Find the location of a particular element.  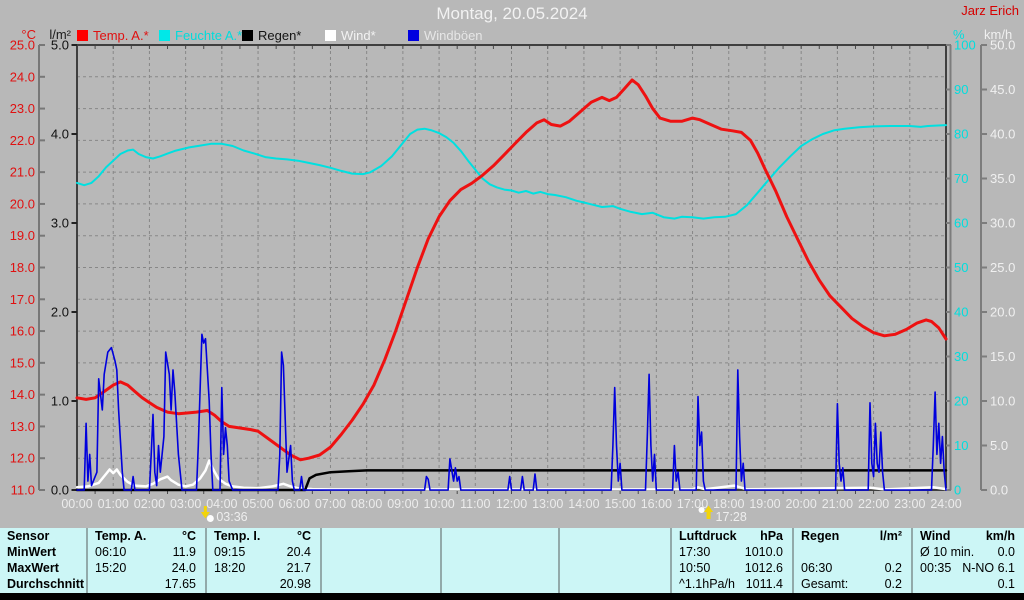

temp-tick-label: 21.0 is located at coordinates (22, 172).